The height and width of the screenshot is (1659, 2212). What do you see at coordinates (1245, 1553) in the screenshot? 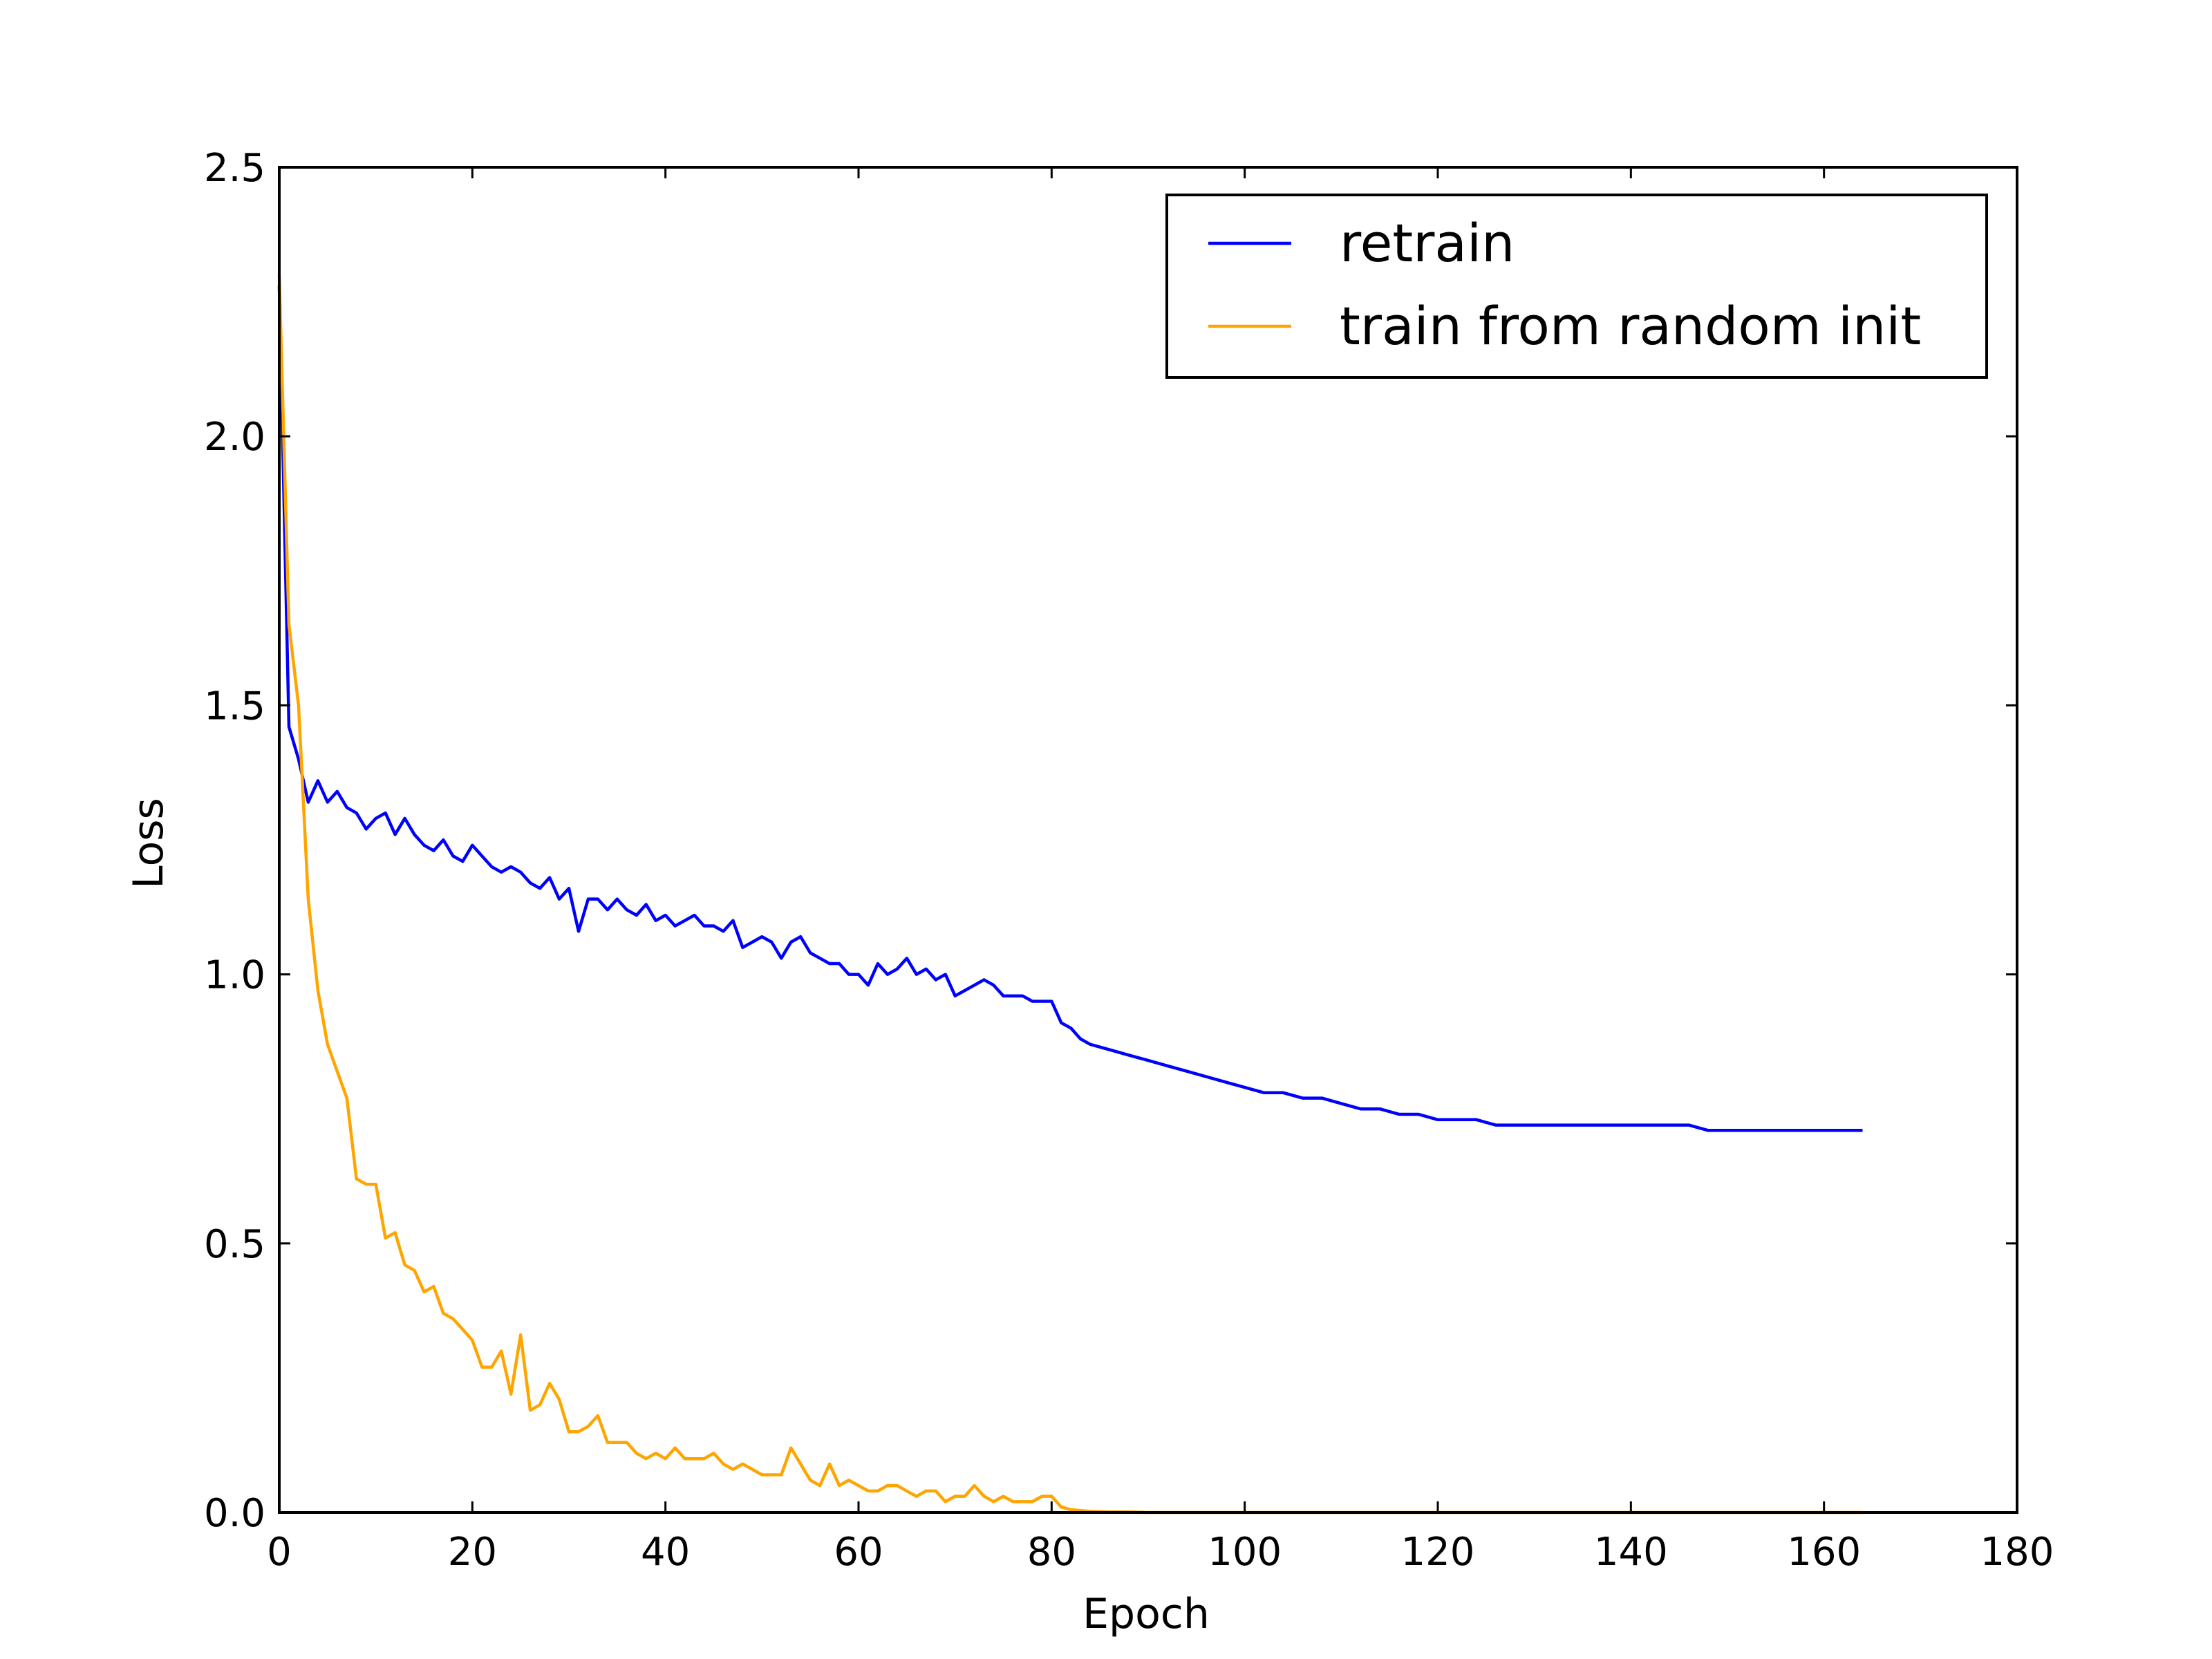
I see `x-tick-label: 100` at bounding box center [1245, 1553].